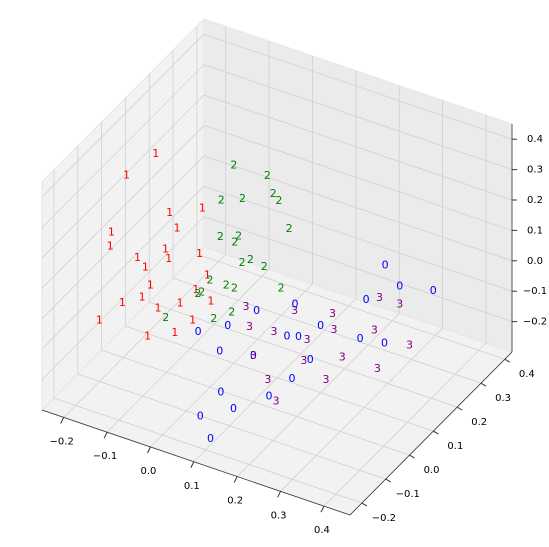 Image resolution: width=549 pixels, height=547 pixels. What do you see at coordinates (535, 322) in the screenshot?
I see `z-tick-label: −0.2` at bounding box center [535, 322].